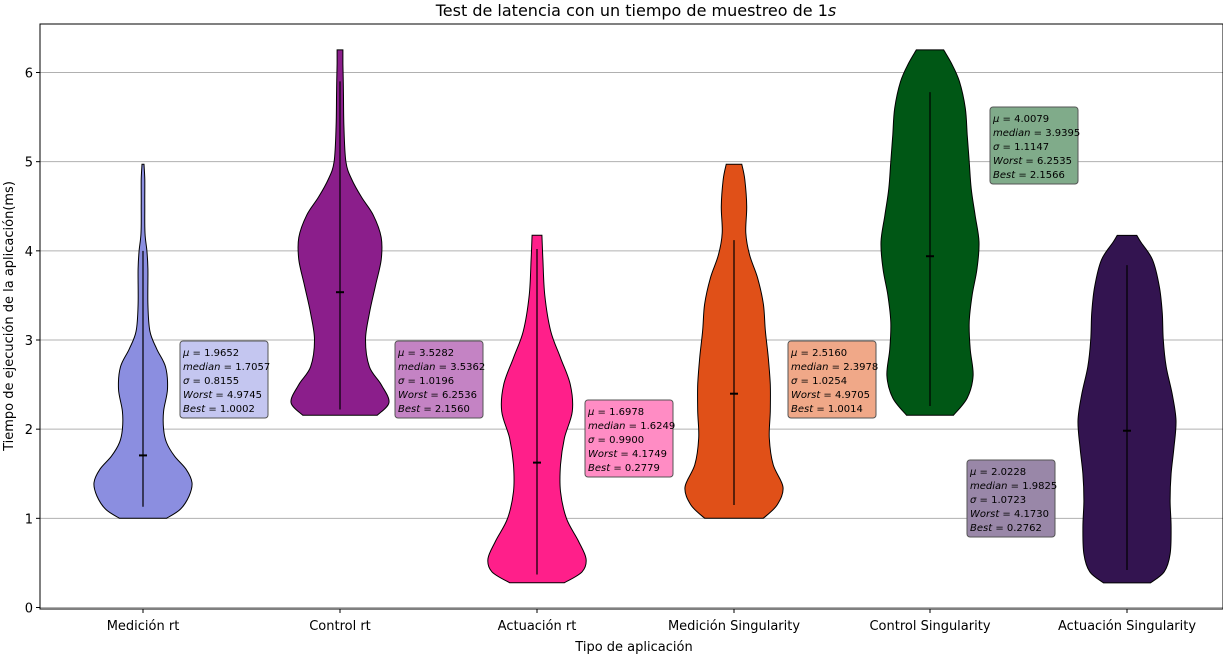 The width and height of the screenshot is (1223, 658). I want to click on stat-value: = 2.3978, so click(854, 367).